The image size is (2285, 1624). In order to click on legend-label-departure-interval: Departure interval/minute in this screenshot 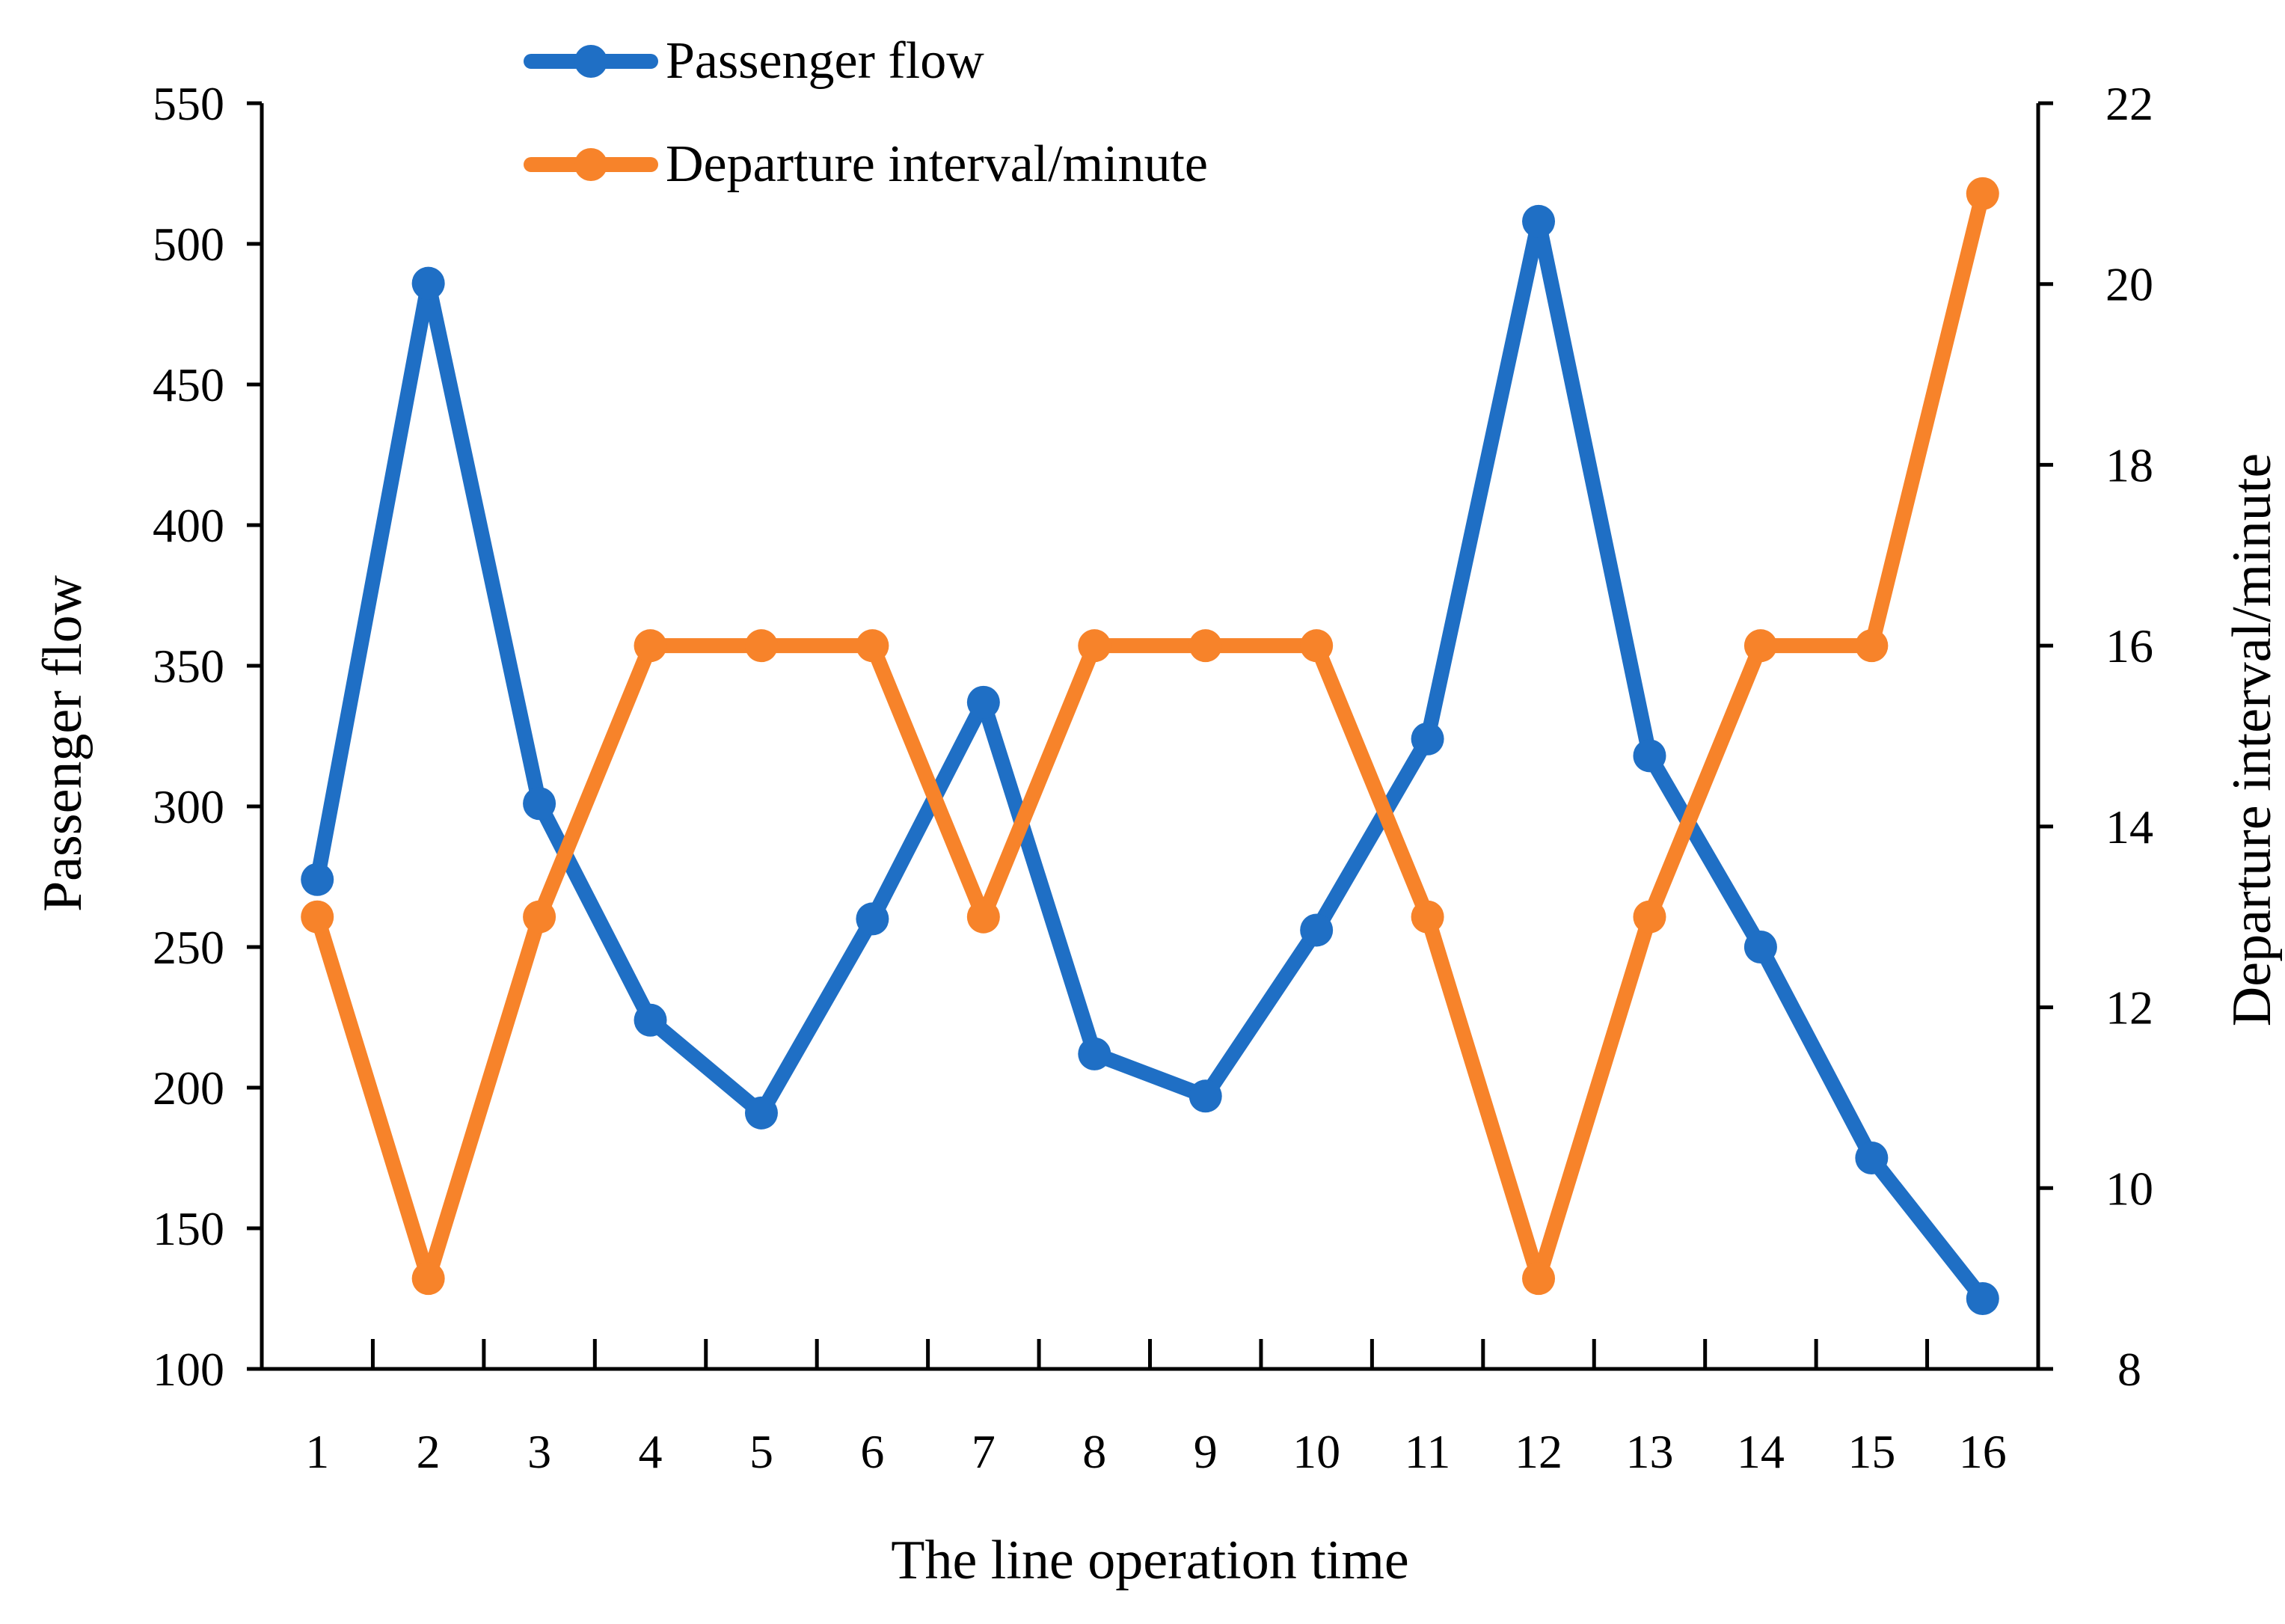, I will do `click(937, 164)`.